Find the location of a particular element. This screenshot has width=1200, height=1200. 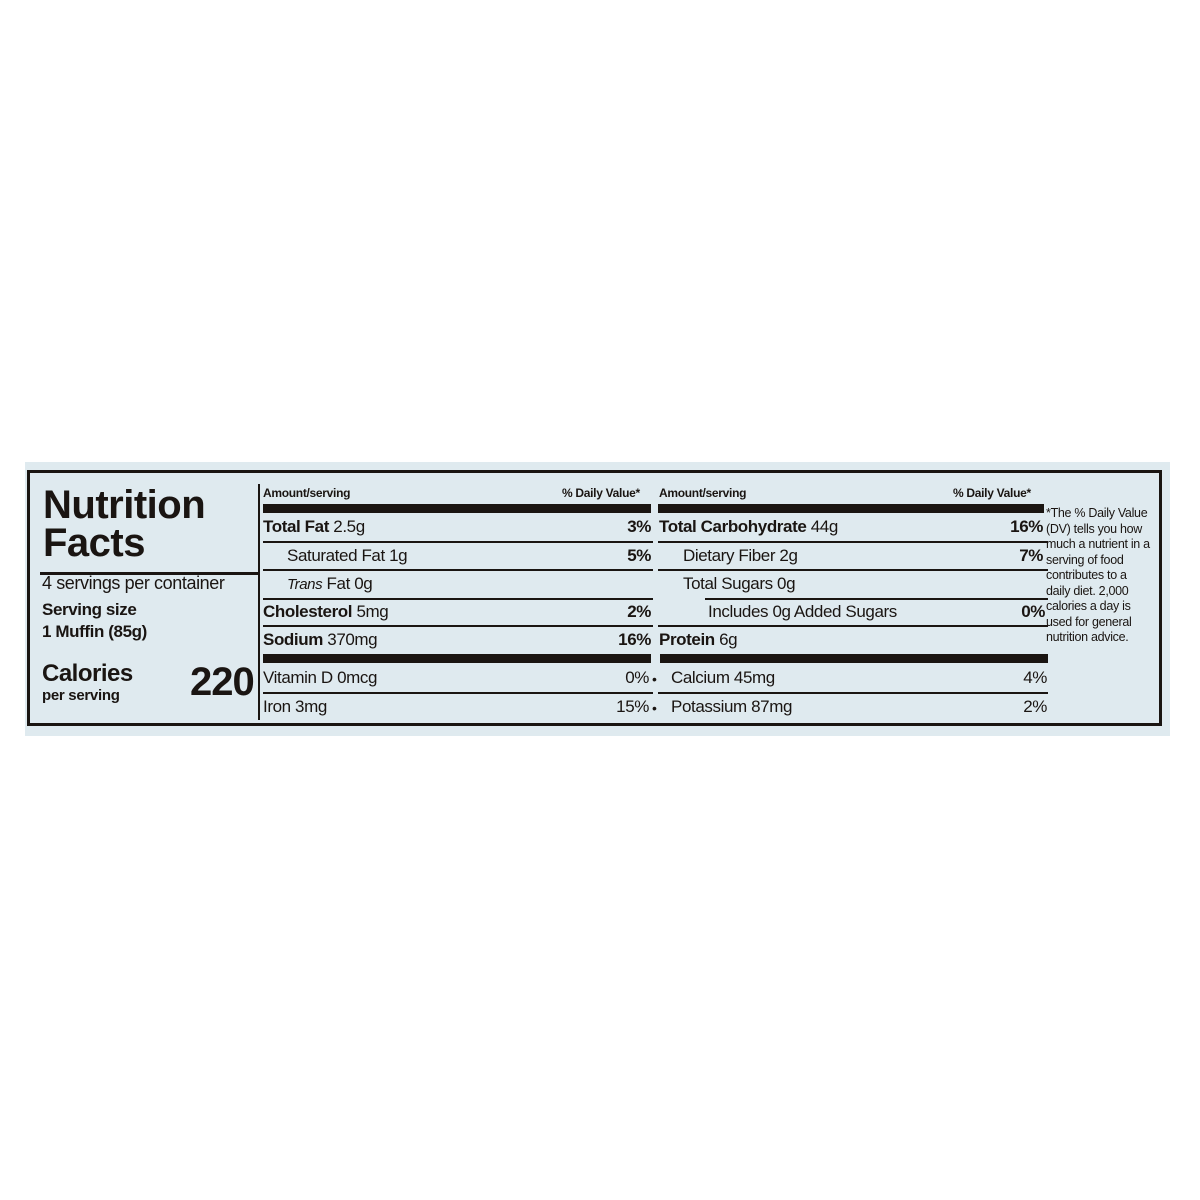

title-divider is located at coordinates (150, 573).